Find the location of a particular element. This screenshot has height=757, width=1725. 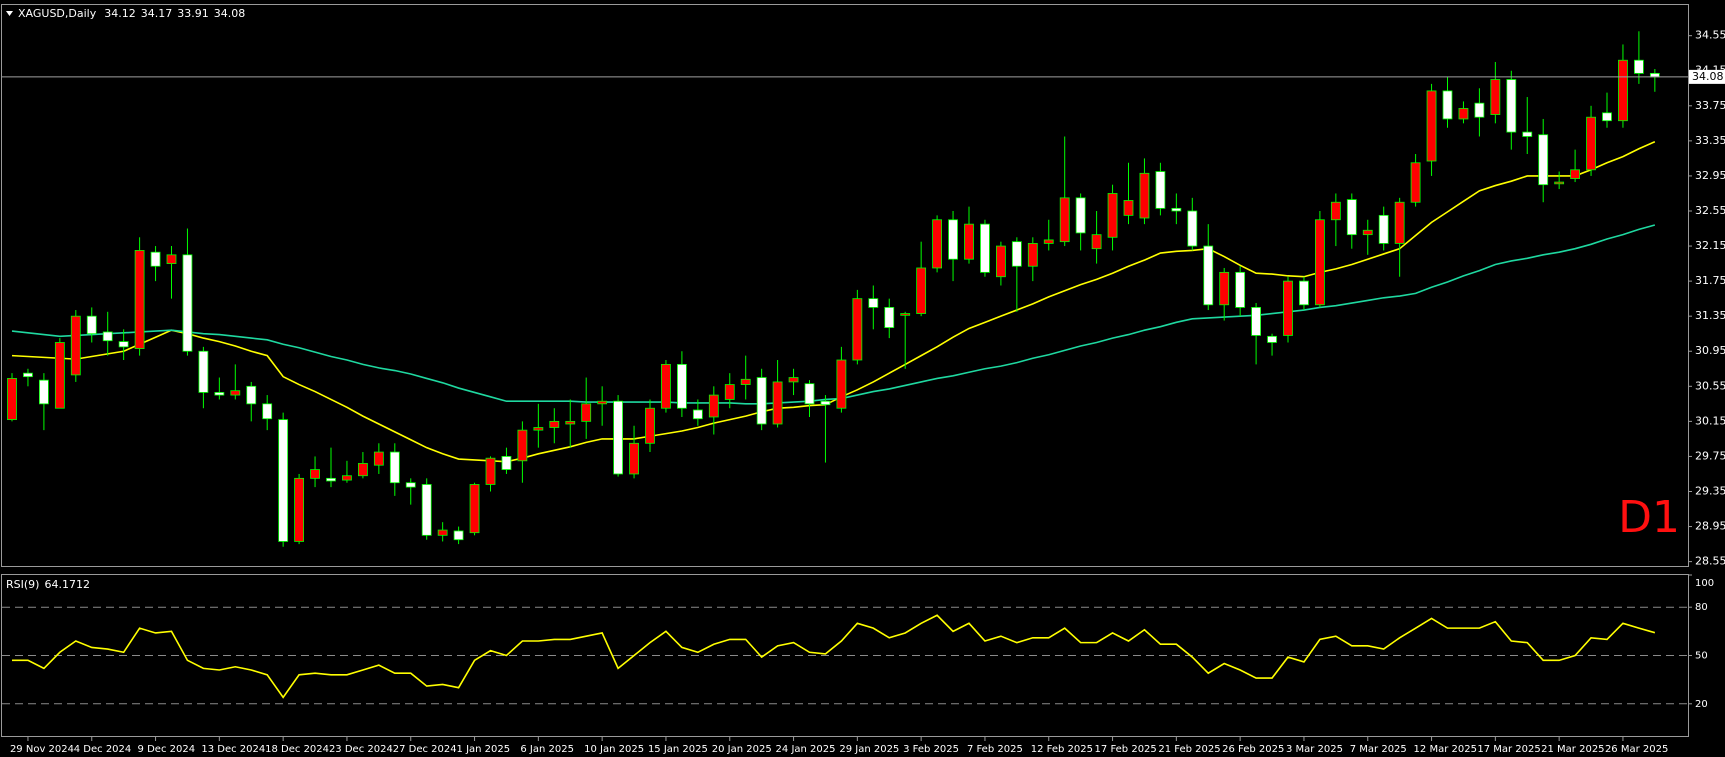

x-tick-label: 27 Dec 2024 is located at coordinates (425, 749).